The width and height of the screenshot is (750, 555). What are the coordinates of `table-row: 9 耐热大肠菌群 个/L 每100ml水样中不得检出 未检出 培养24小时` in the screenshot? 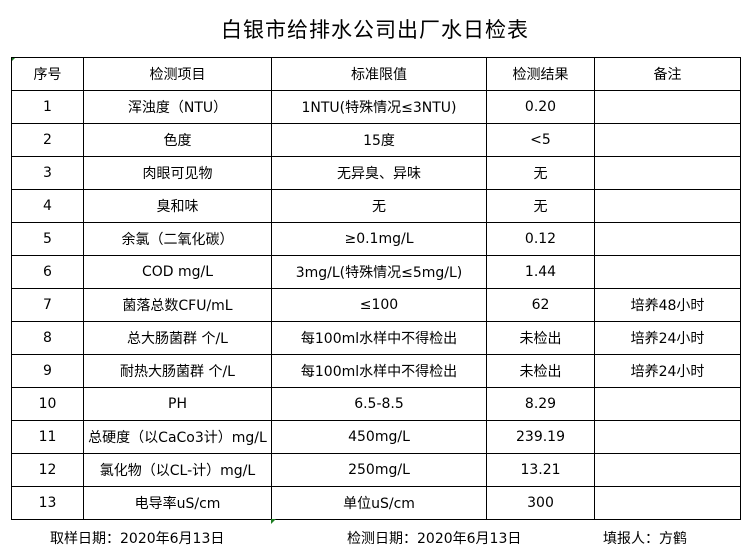 It's located at (376, 371).